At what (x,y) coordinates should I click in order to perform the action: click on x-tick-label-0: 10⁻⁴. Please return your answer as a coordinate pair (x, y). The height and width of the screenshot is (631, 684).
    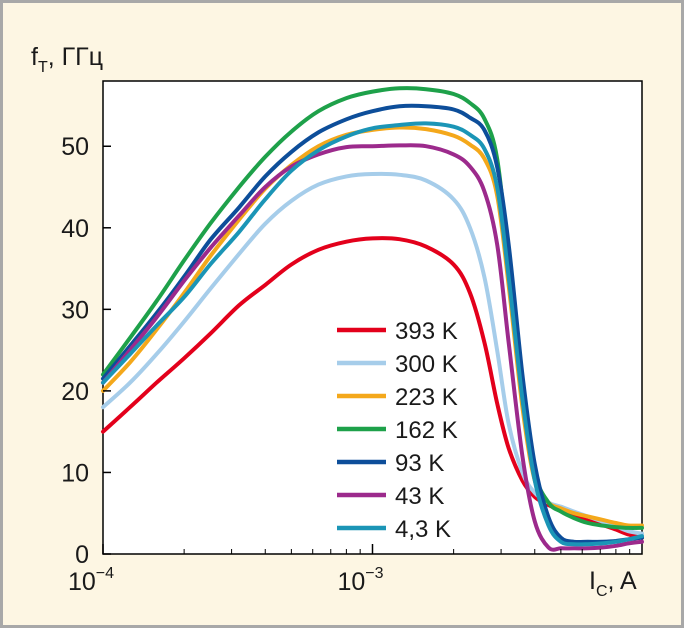
    Looking at the image, I should click on (91, 580).